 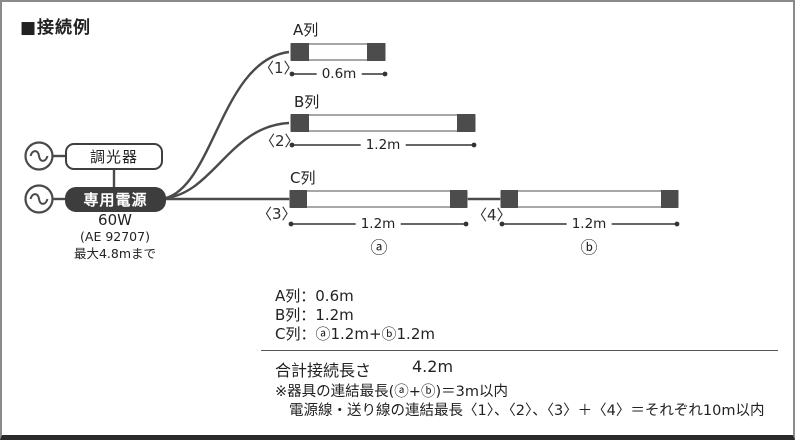 What do you see at coordinates (391, 392) in the screenshot?
I see `note-fixture-max: ※器具の連結最長(ⓐ+ⓑ)＝3m以内` at bounding box center [391, 392].